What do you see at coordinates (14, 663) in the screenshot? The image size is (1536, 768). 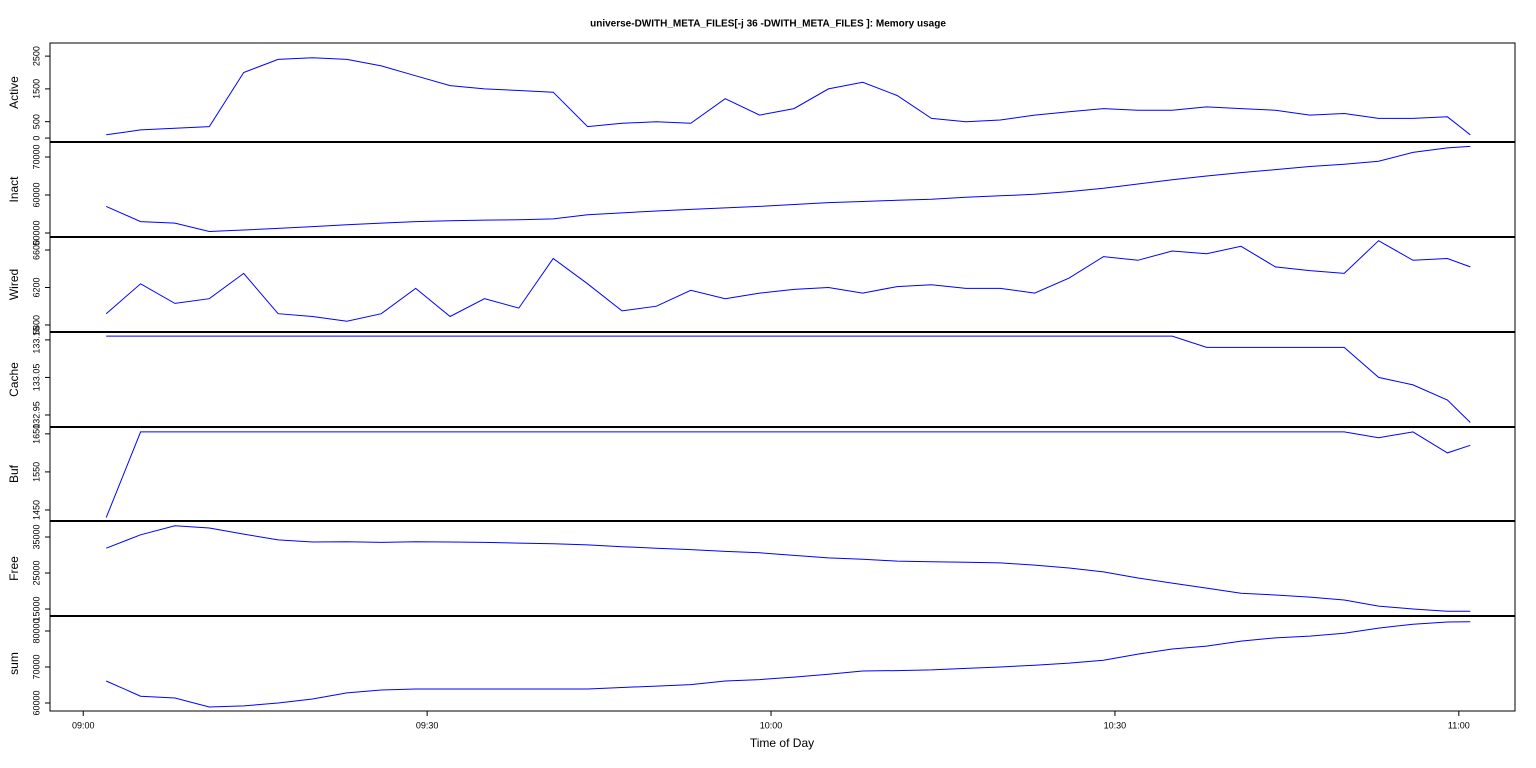 I see `y-axis-label: sum` at bounding box center [14, 663].